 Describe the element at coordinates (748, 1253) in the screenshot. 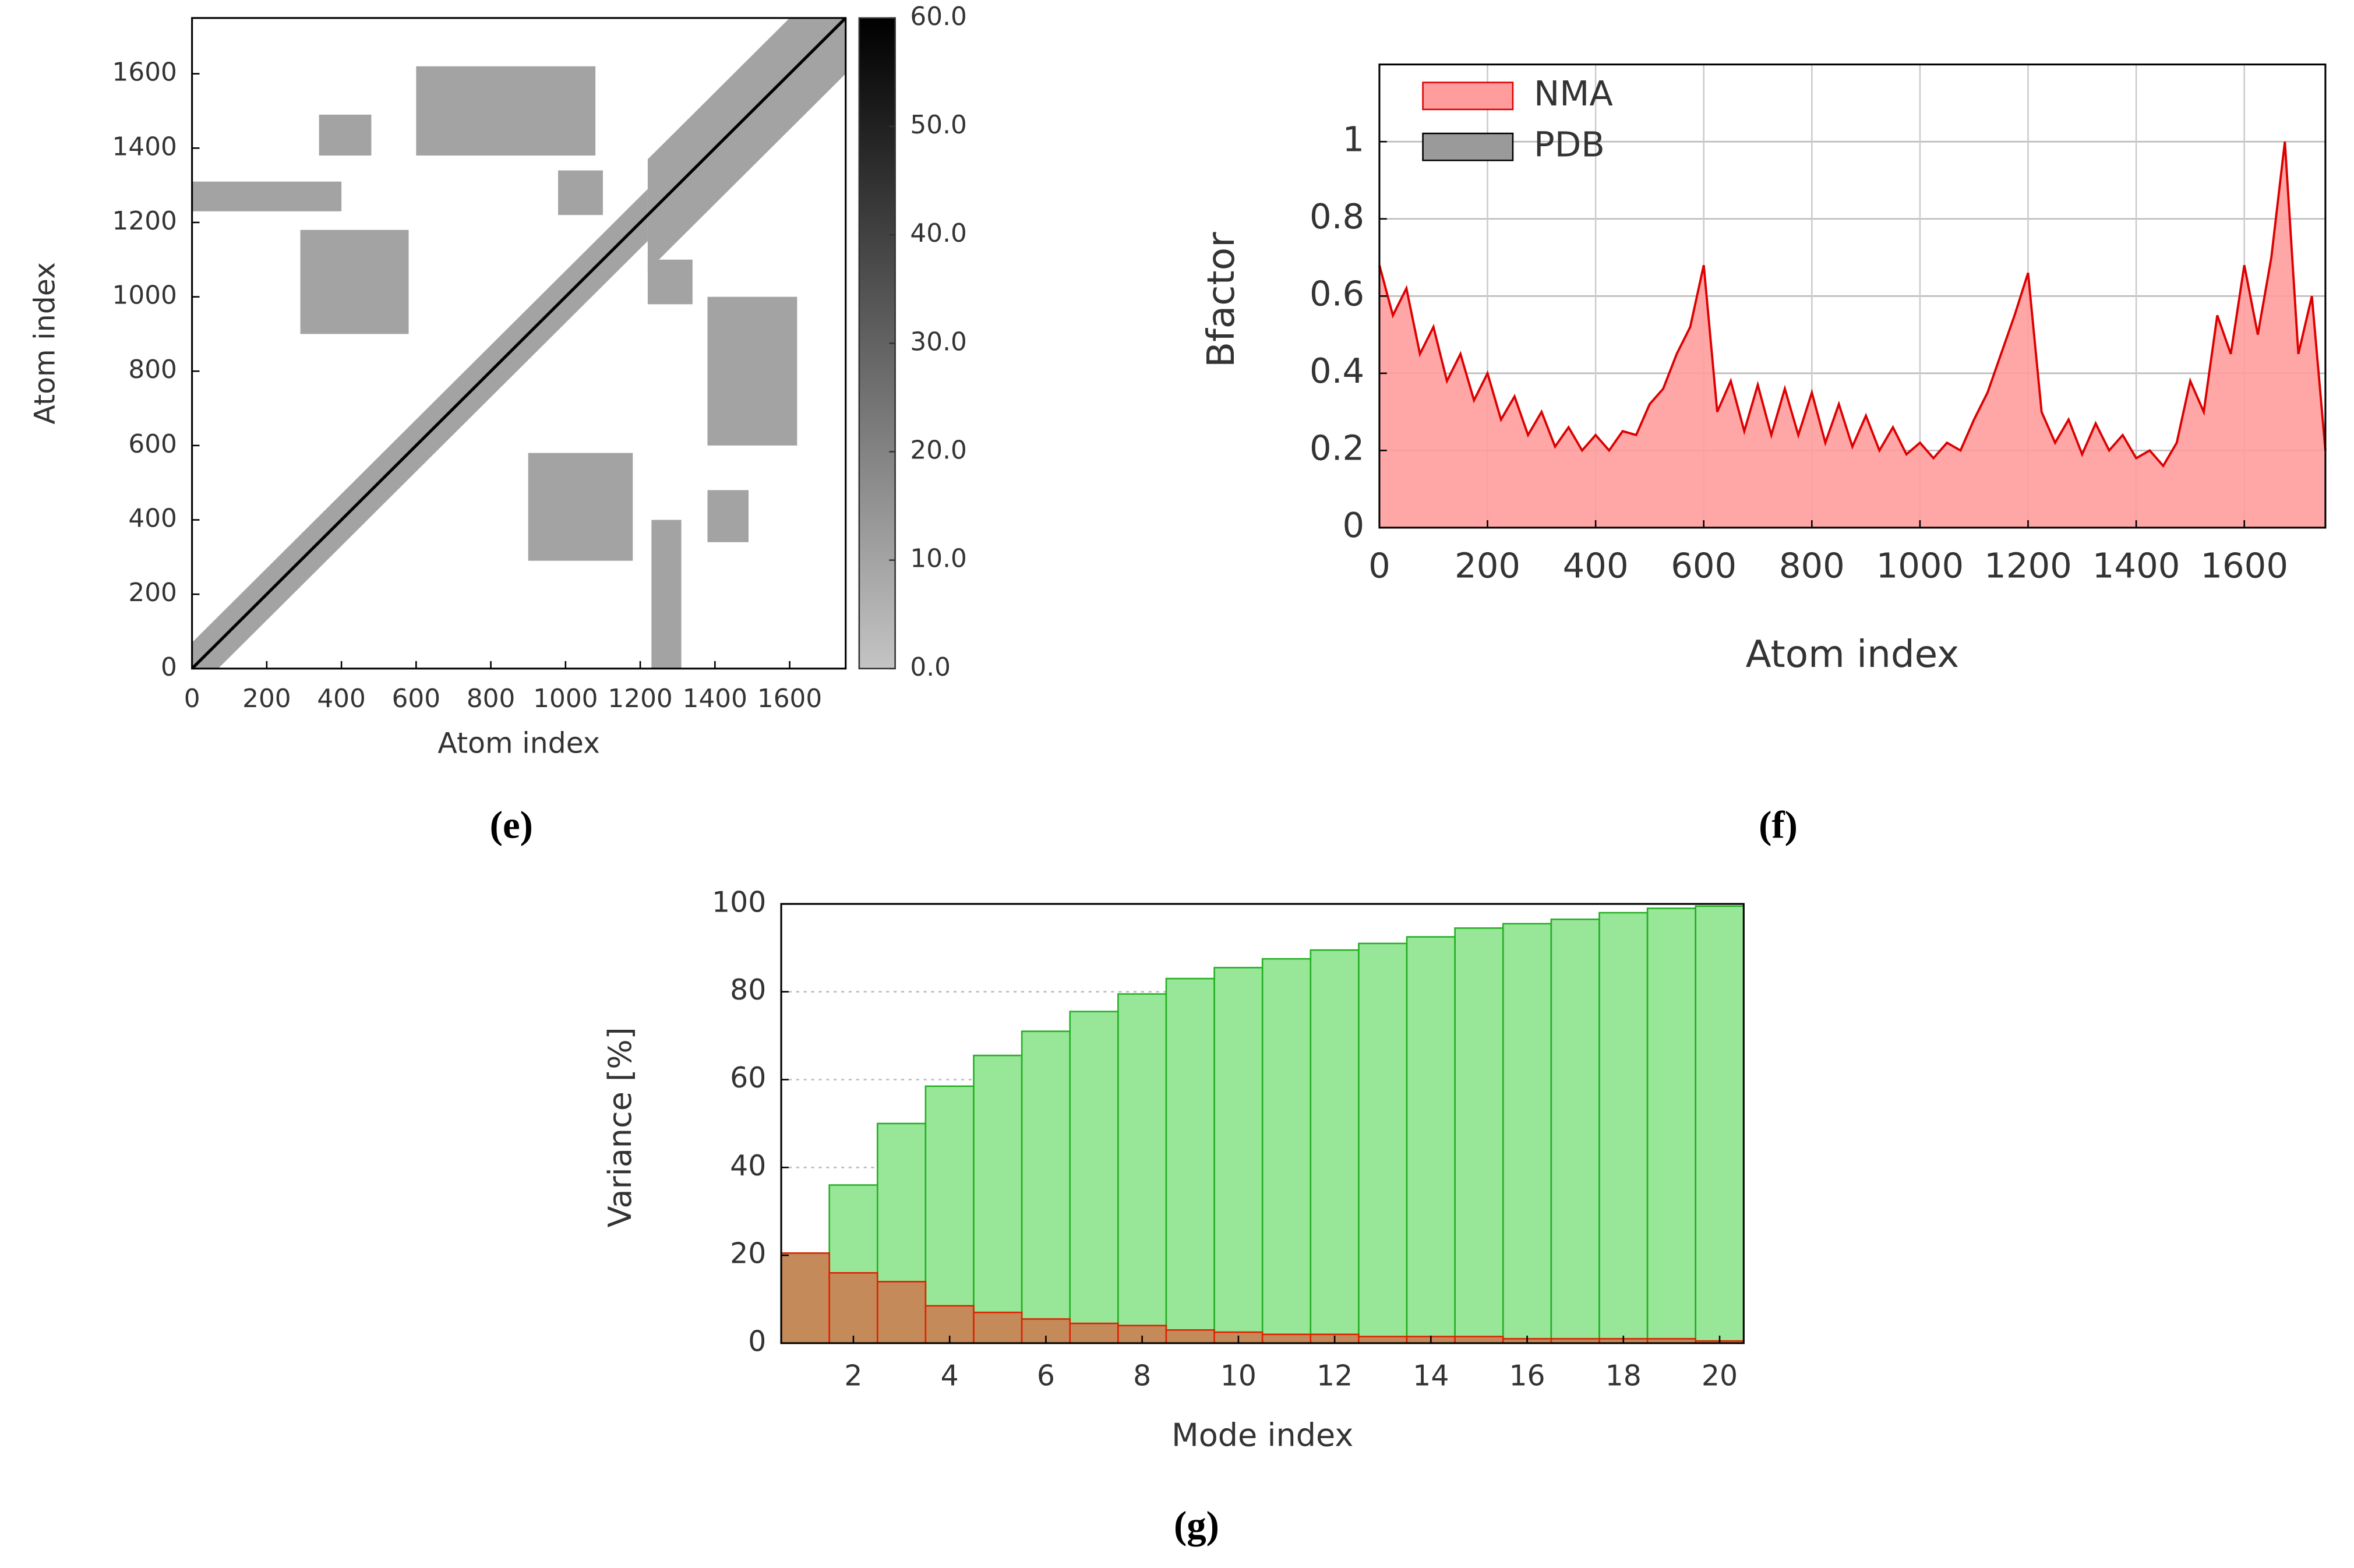

I see `y-tick-label: 20` at that location.